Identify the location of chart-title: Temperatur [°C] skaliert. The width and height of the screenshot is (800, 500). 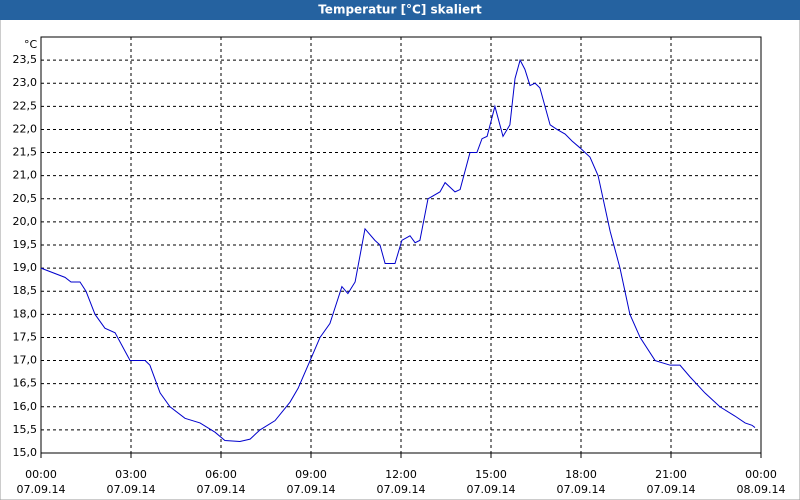
(400, 10).